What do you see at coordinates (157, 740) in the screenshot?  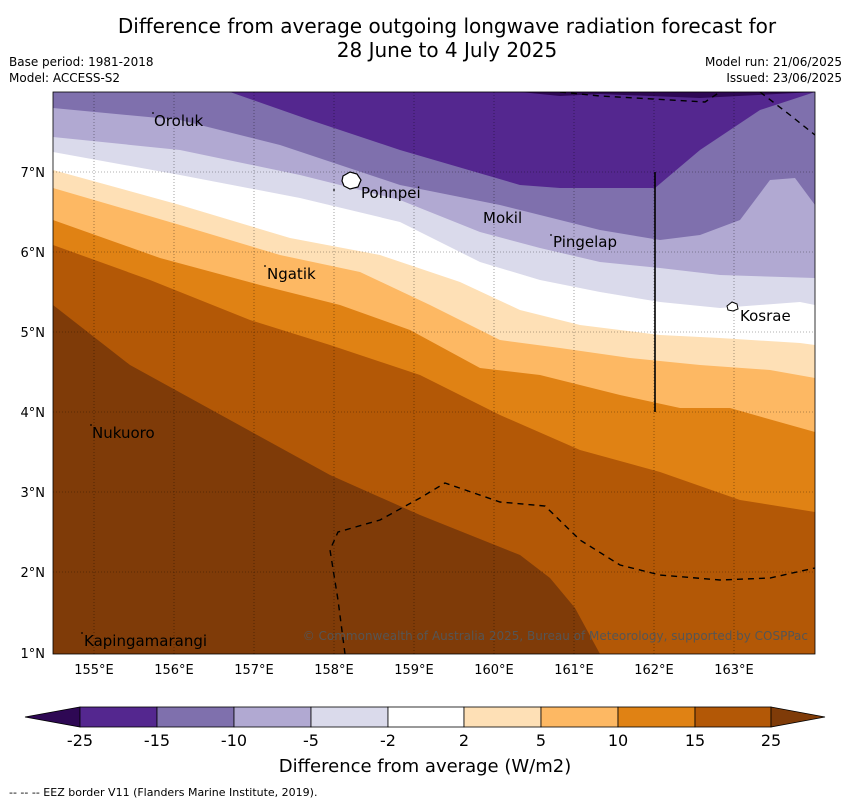 I see `cbar-label-minus15: -15` at bounding box center [157, 740].